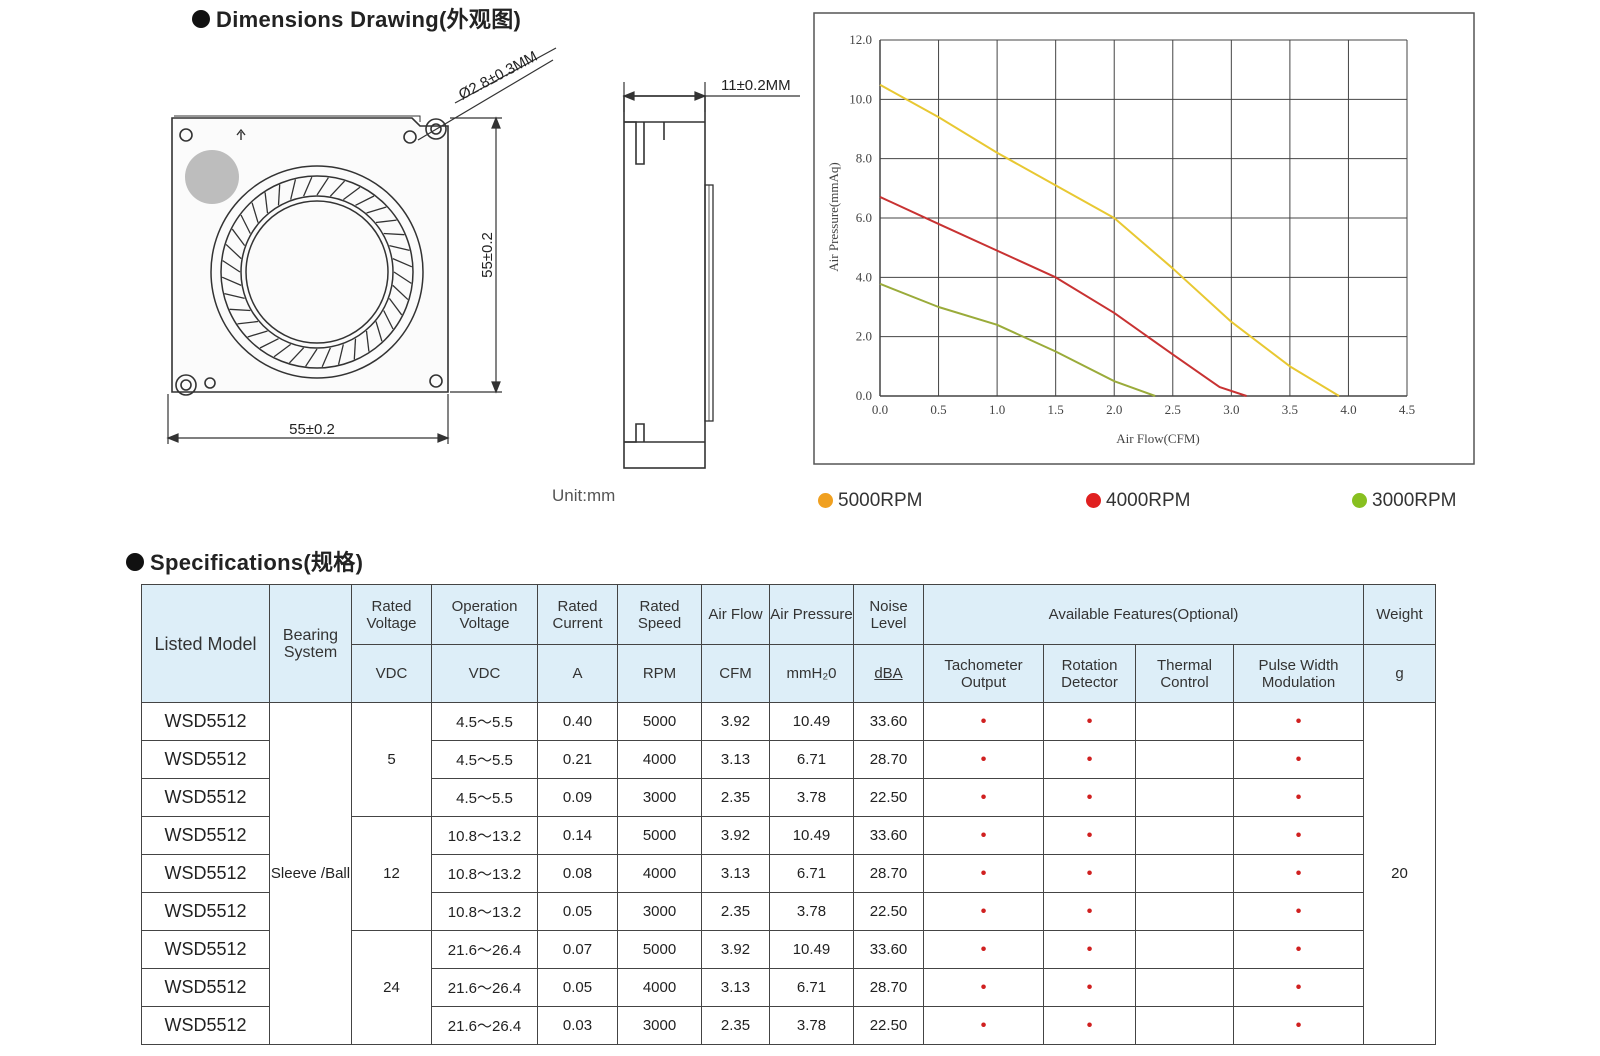  Describe the element at coordinates (1298, 673) in the screenshot. I see `header-pulse-width-modulation: Pulse Width Modulation` at that location.